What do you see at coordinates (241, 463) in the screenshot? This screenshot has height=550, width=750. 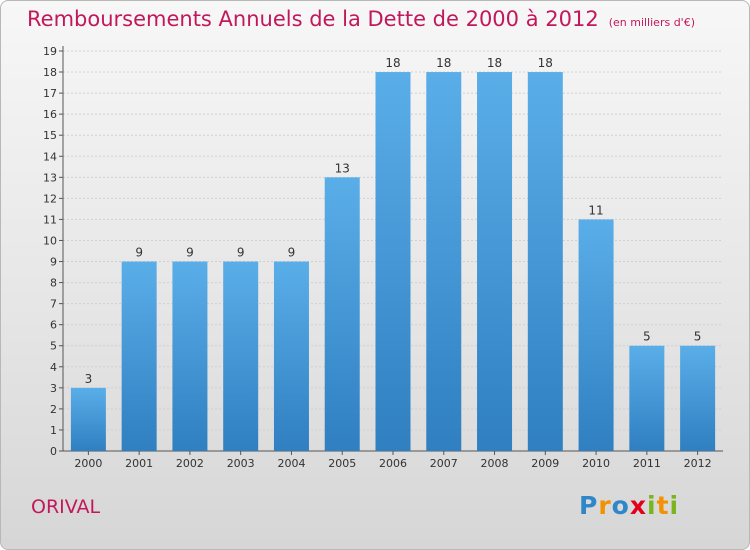 I see `x-tick-label: 2003` at bounding box center [241, 463].